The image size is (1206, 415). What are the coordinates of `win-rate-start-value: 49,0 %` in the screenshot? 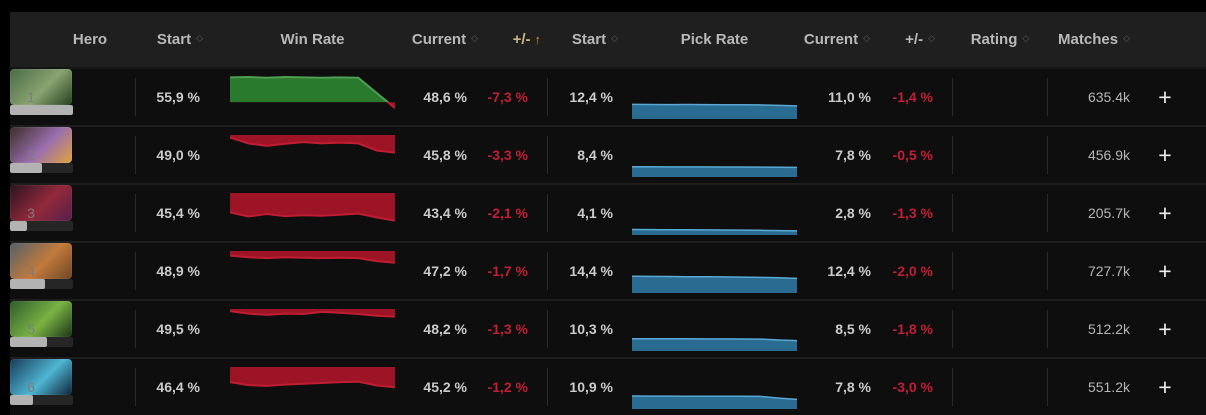 It's located at (178, 155).